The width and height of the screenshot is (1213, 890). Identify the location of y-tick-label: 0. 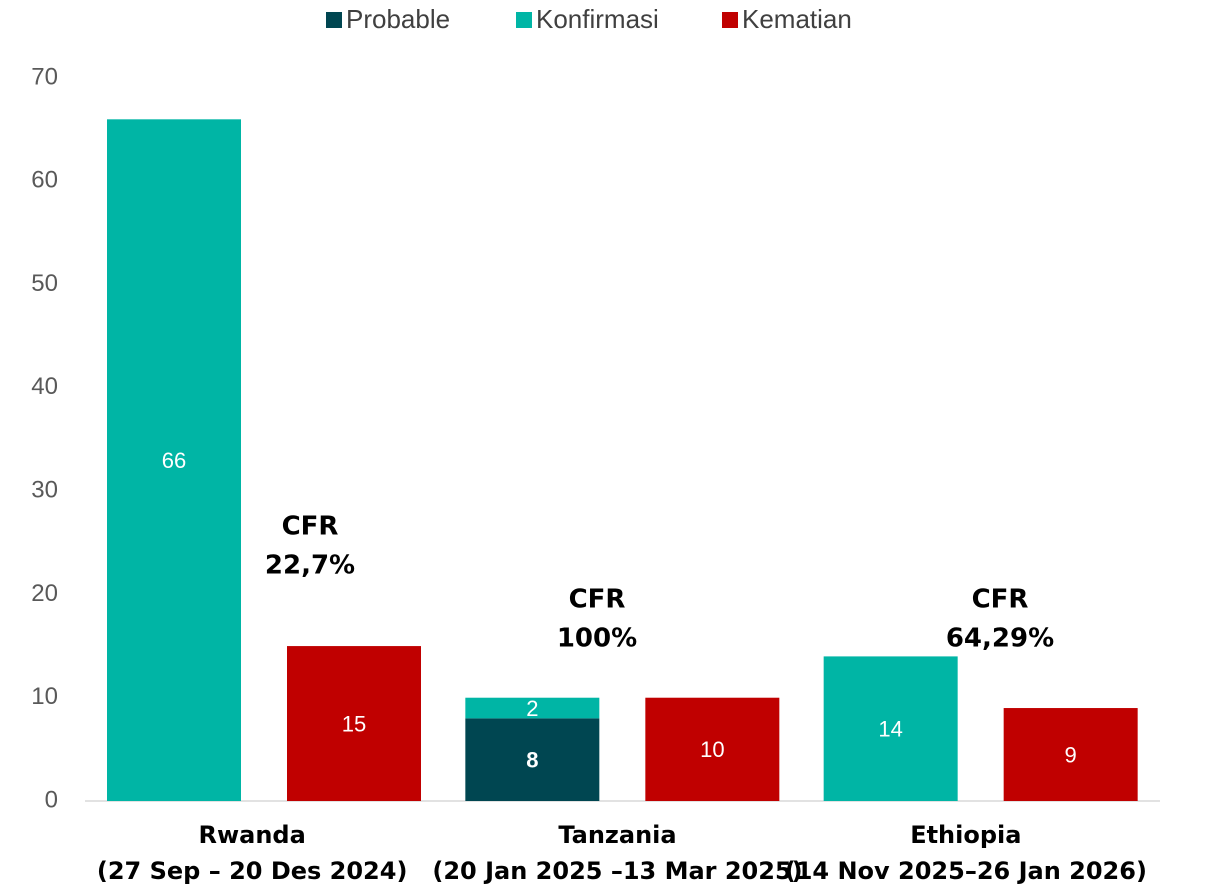
(51, 799).